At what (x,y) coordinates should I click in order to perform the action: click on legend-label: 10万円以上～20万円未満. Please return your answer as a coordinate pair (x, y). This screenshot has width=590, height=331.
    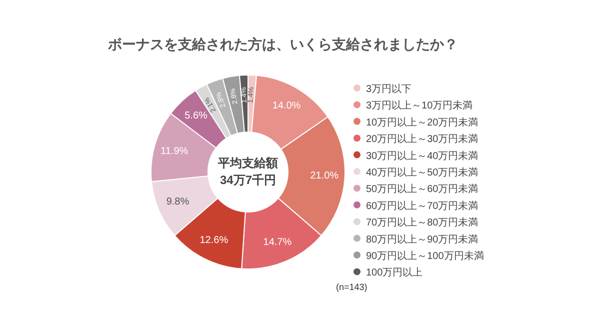
    Looking at the image, I should click on (422, 122).